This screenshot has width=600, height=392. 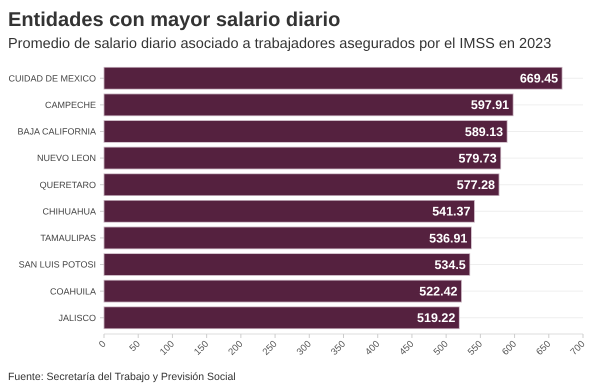 I want to click on data-label: 579.73, so click(x=477, y=158).